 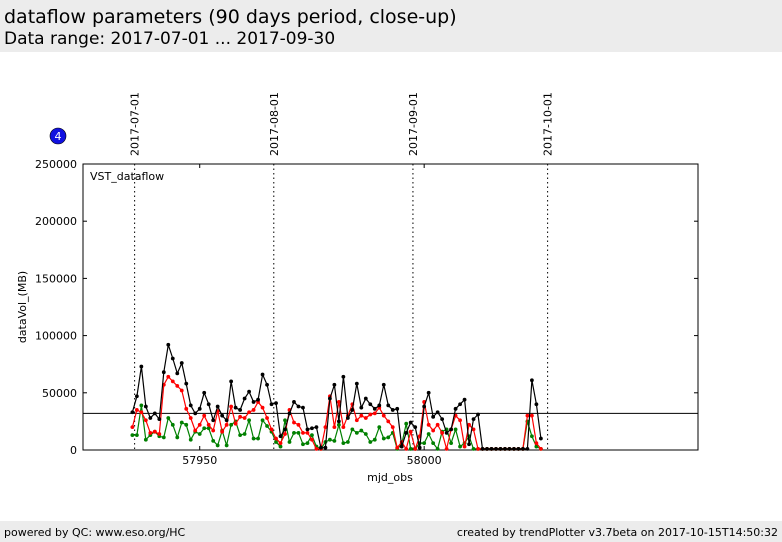 I want to click on y-tick-label: 250000, so click(x=56, y=164).